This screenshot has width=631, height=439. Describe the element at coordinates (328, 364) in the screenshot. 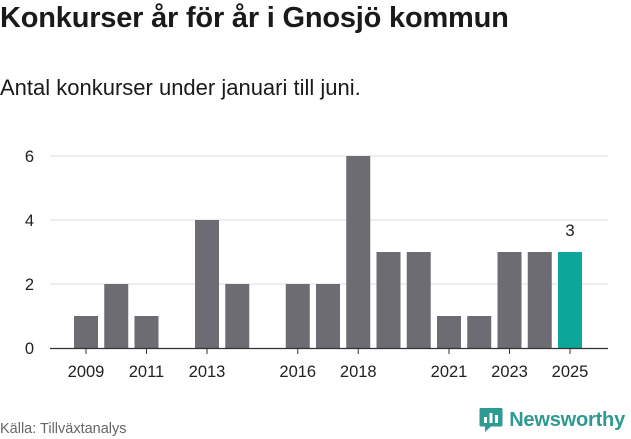

I see `x-axis-ticks: 2009 2011 2013 2016 2018 2021 2023 2025` at that location.